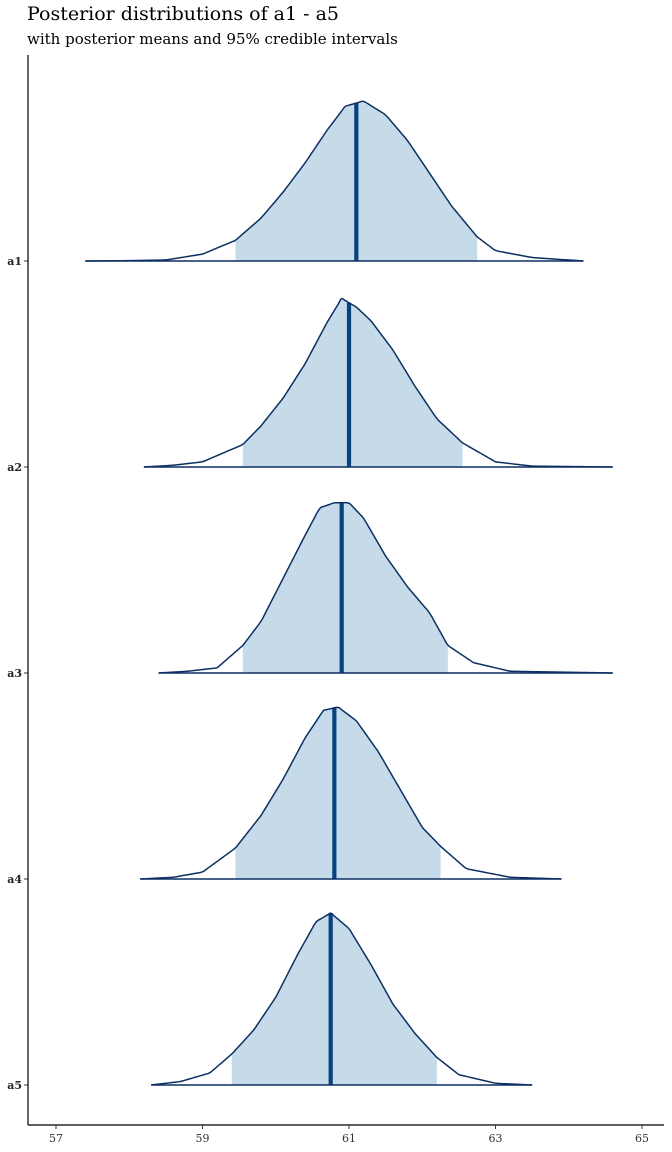 The width and height of the screenshot is (672, 1152). I want to click on ridge-a2, so click(378, 382).